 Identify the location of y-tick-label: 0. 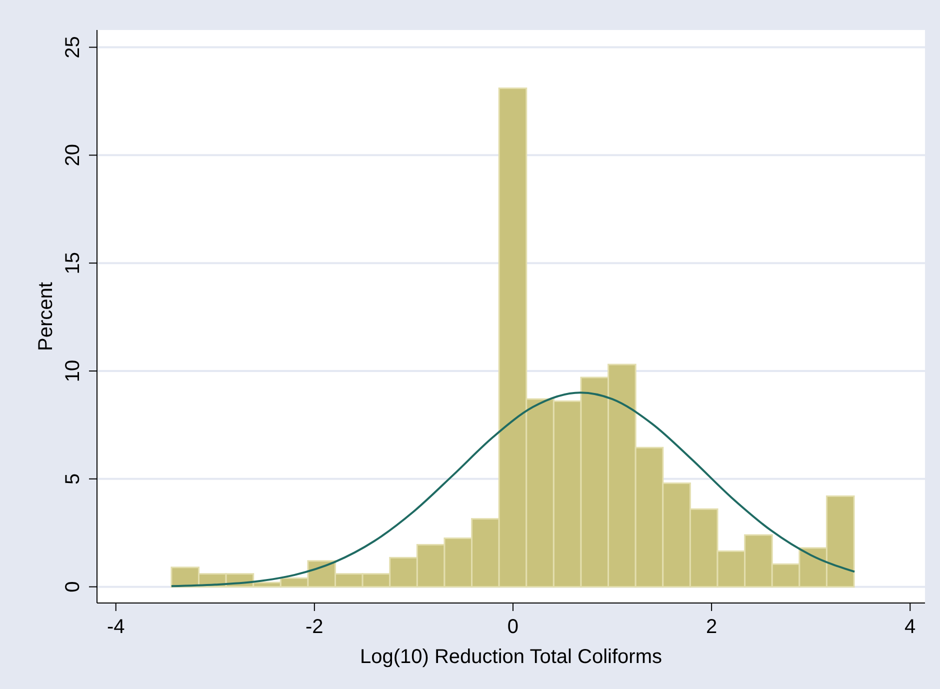
(73, 586).